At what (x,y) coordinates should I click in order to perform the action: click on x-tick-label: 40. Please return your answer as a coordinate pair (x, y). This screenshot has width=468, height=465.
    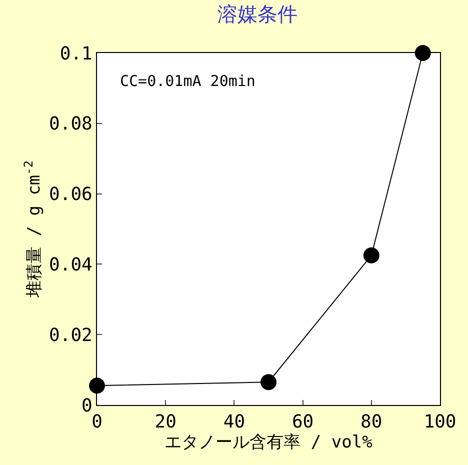
    Looking at the image, I should click on (234, 422).